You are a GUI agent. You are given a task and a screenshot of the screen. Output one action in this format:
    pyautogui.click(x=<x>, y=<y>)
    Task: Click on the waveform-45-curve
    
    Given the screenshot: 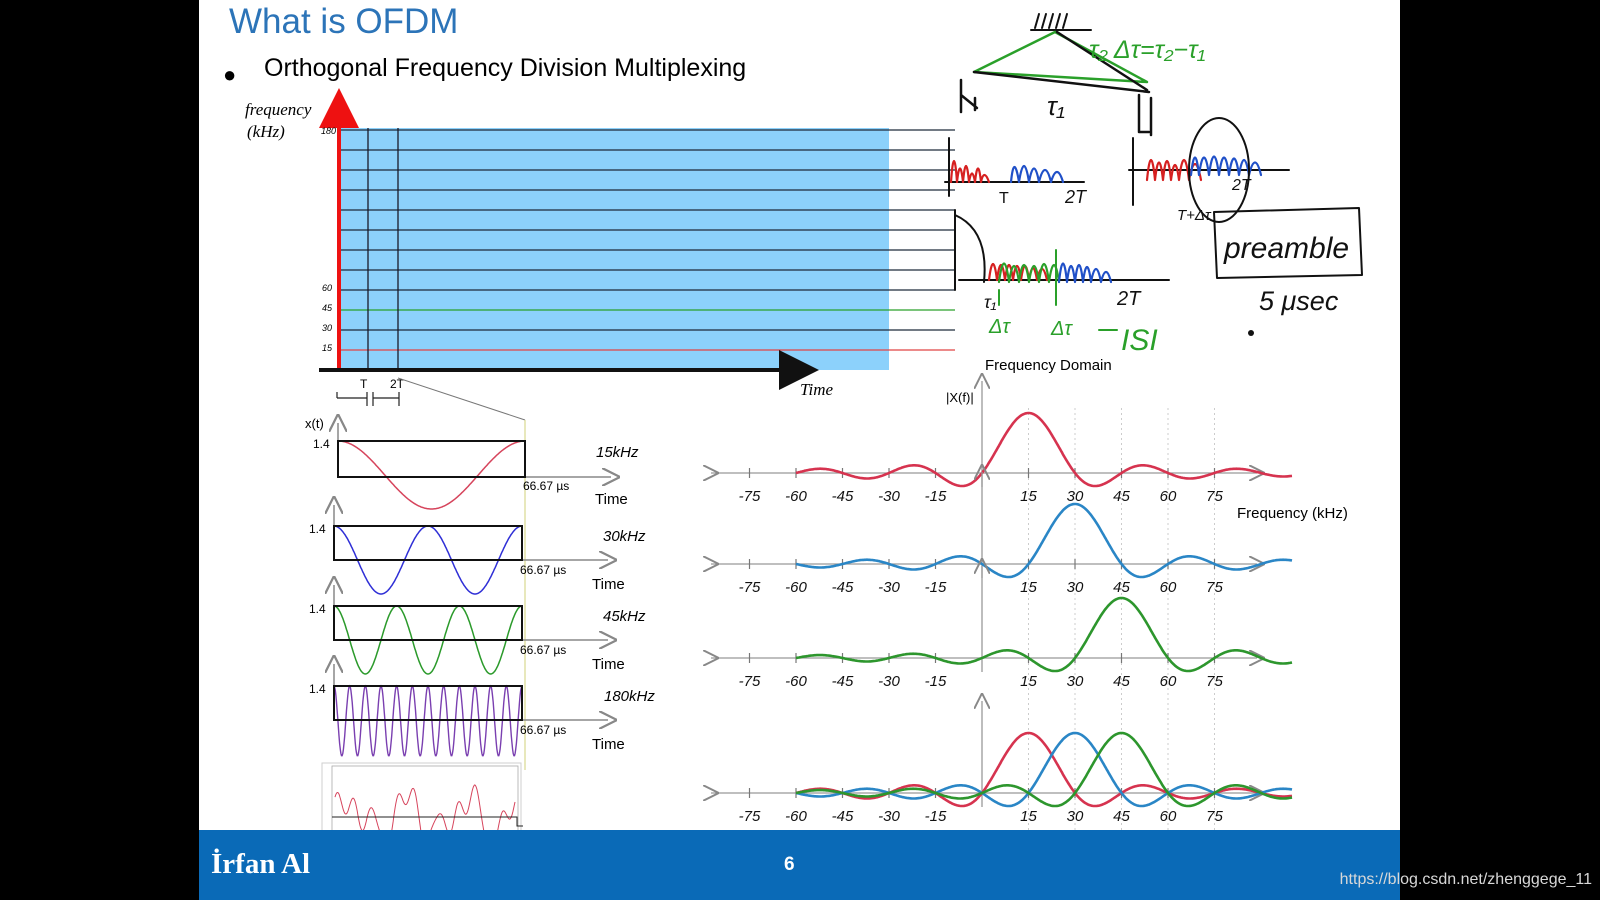 What is the action you would take?
    pyautogui.click(x=428, y=640)
    